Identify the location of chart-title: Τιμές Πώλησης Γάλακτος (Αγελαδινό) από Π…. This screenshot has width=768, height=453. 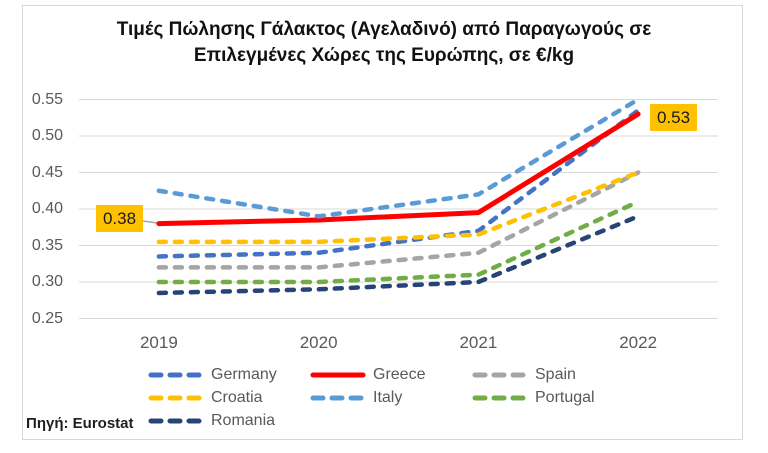
(384, 43).